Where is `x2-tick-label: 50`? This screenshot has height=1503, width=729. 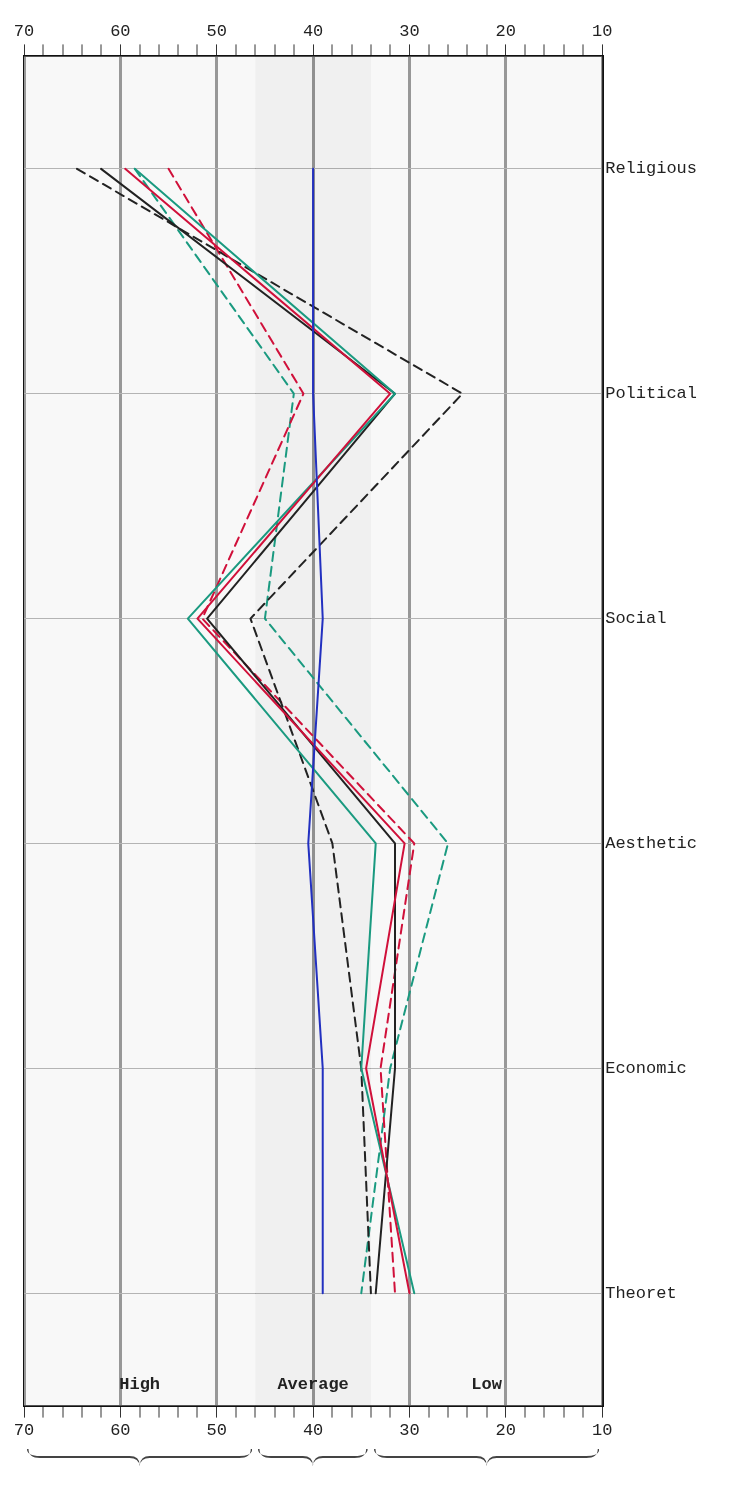
x2-tick-label: 50 is located at coordinates (216, 31).